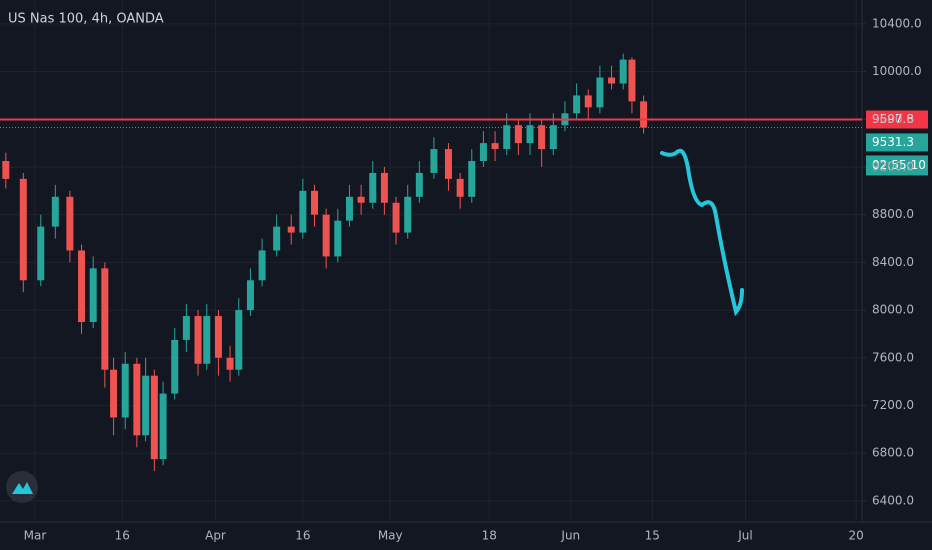 This screenshot has width=932, height=550. What do you see at coordinates (893, 262) in the screenshot?
I see `y-tick-label: 8400.0` at bounding box center [893, 262].